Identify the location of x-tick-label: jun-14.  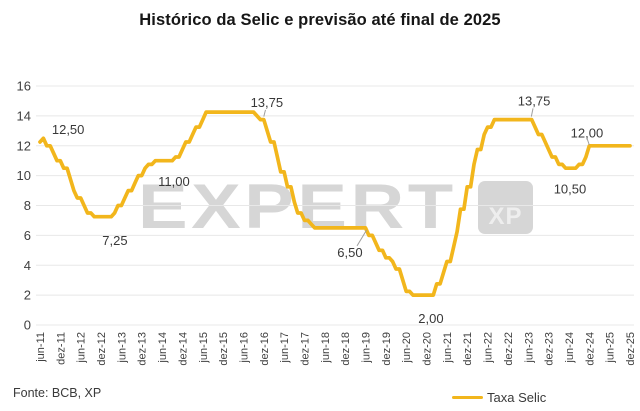
(163, 348).